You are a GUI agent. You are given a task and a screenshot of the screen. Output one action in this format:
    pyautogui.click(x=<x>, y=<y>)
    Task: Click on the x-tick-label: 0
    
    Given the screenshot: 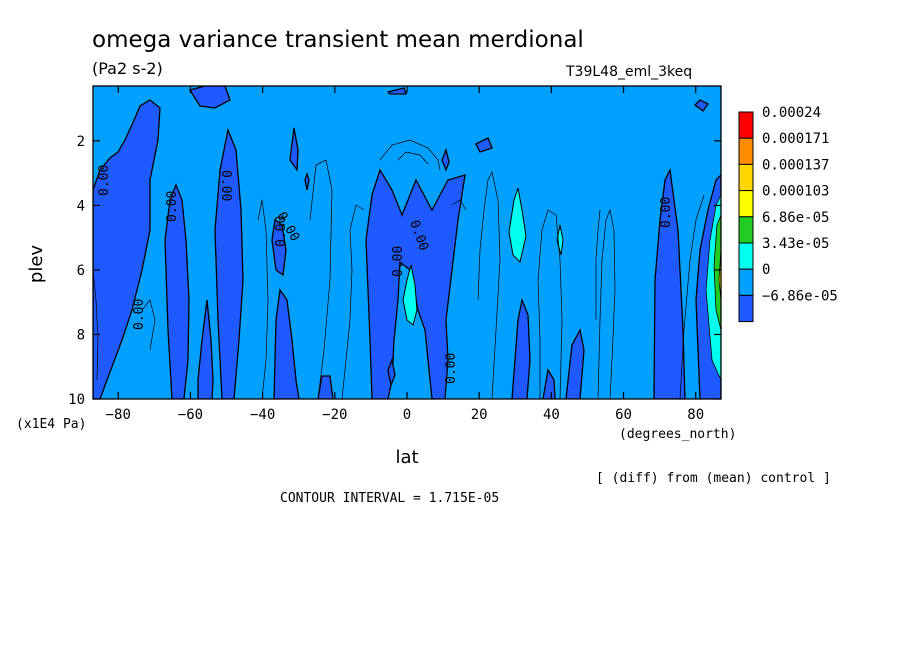 What is the action you would take?
    pyautogui.click(x=407, y=415)
    